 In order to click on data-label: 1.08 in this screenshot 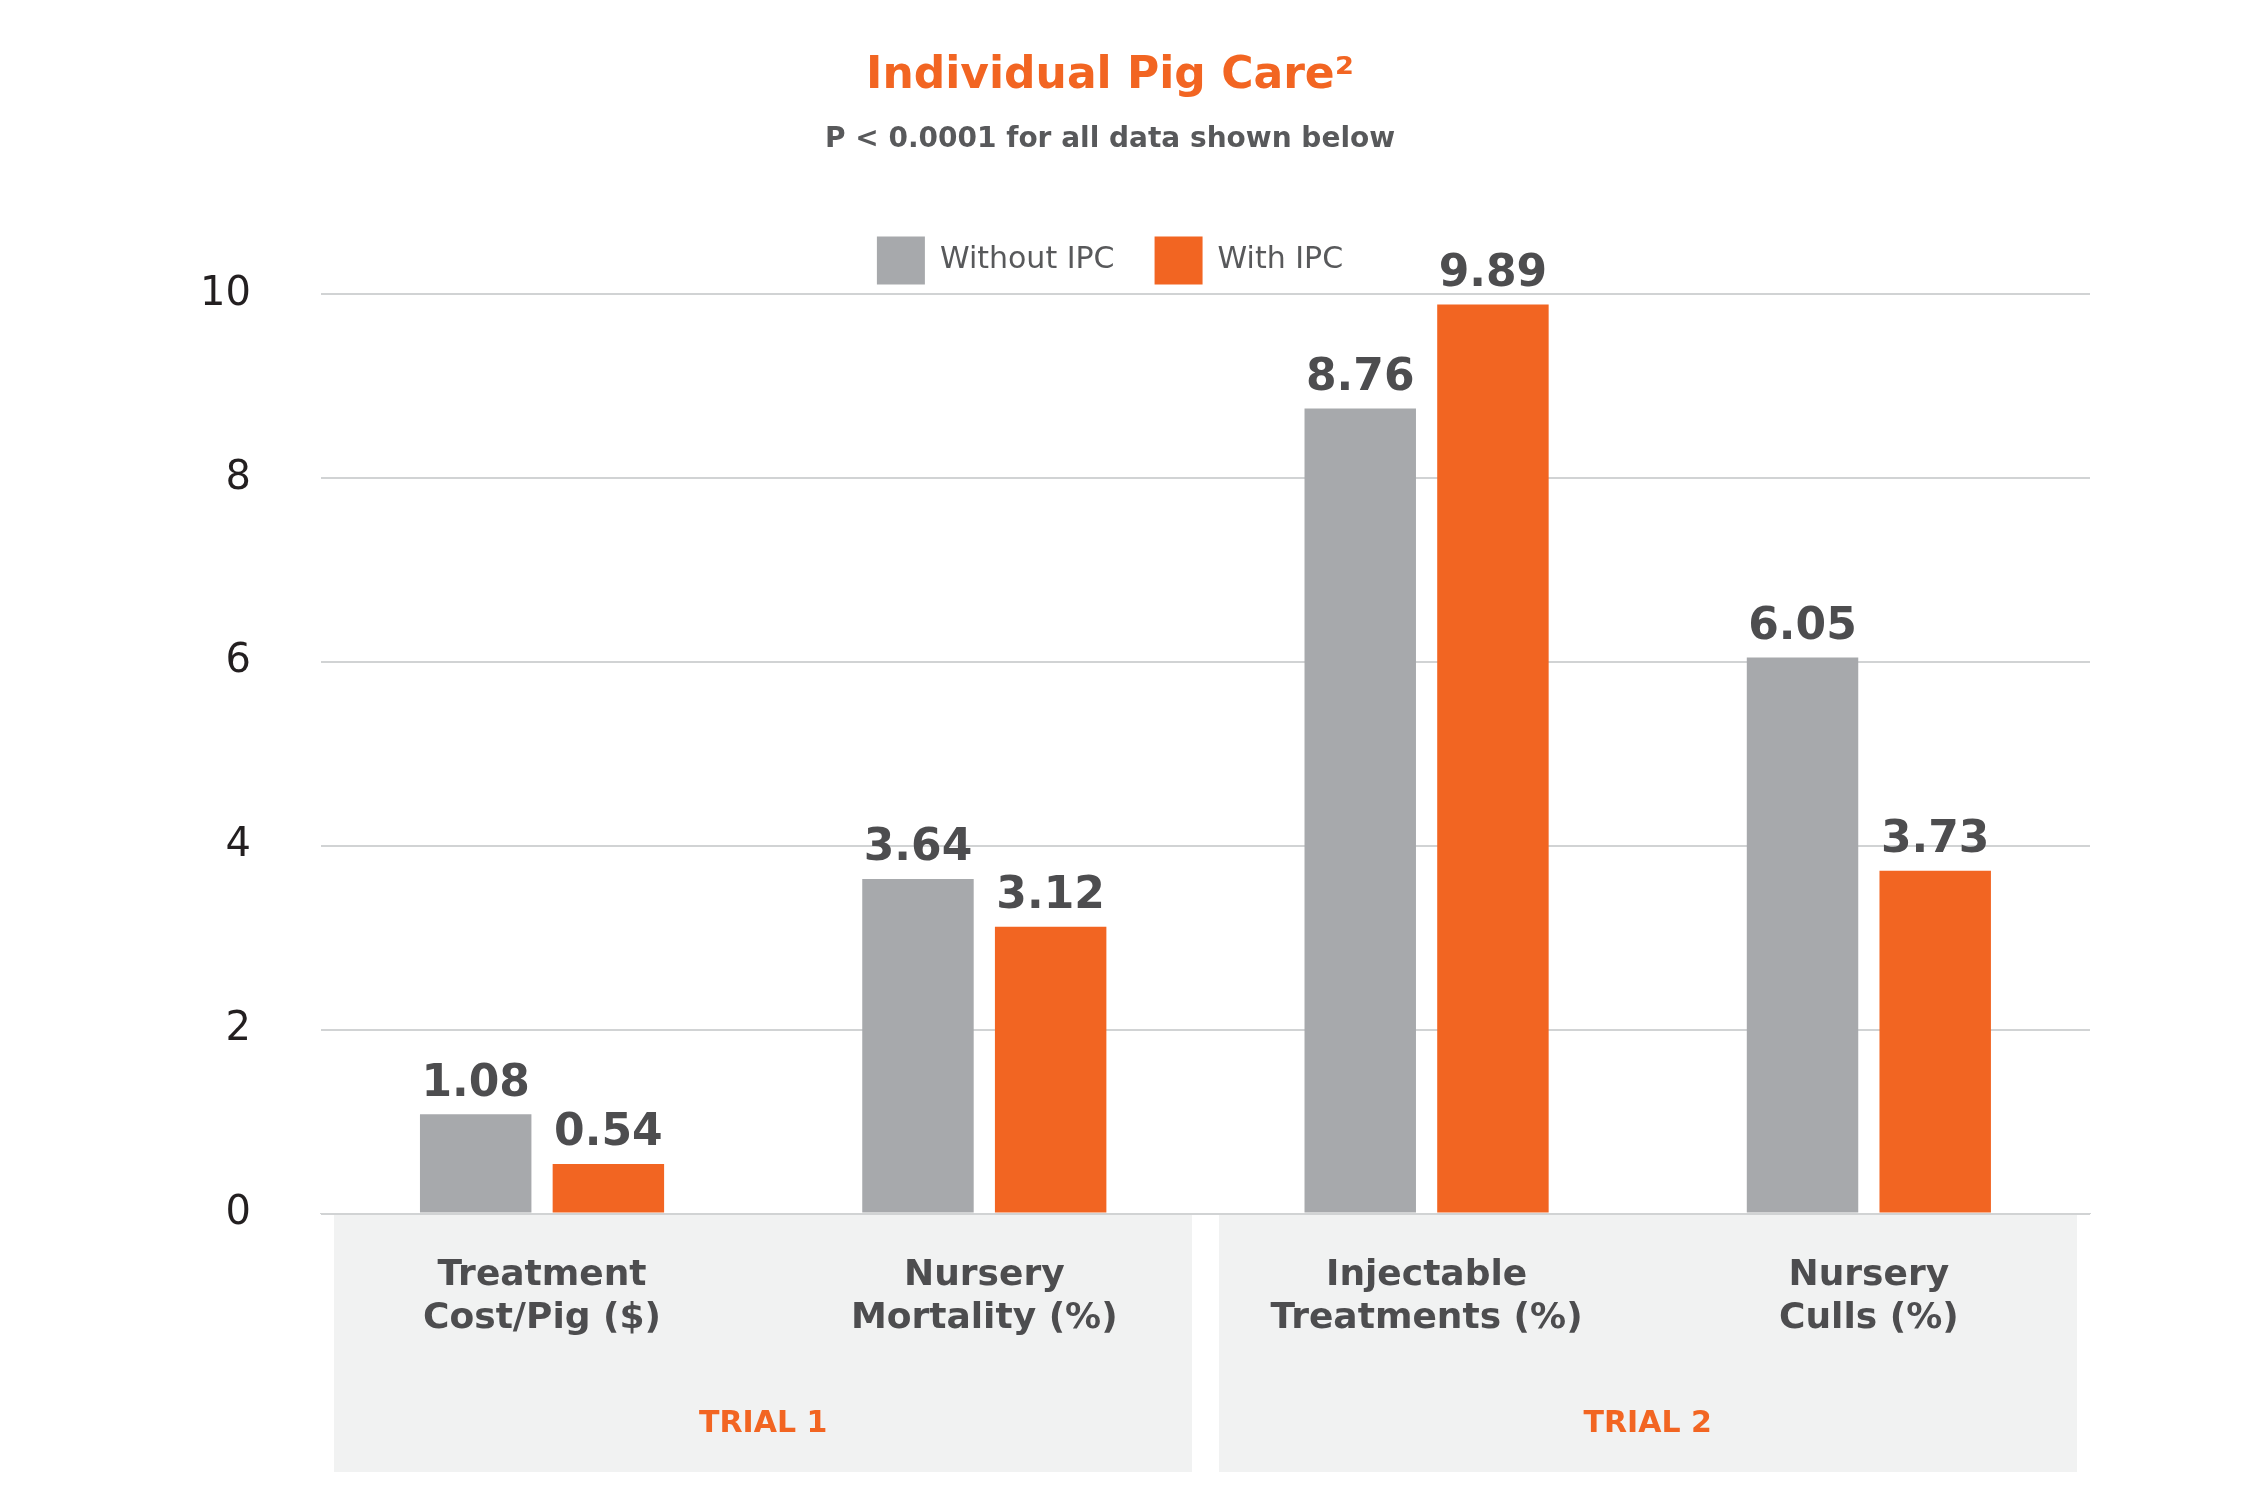, I will do `click(475, 1080)`.